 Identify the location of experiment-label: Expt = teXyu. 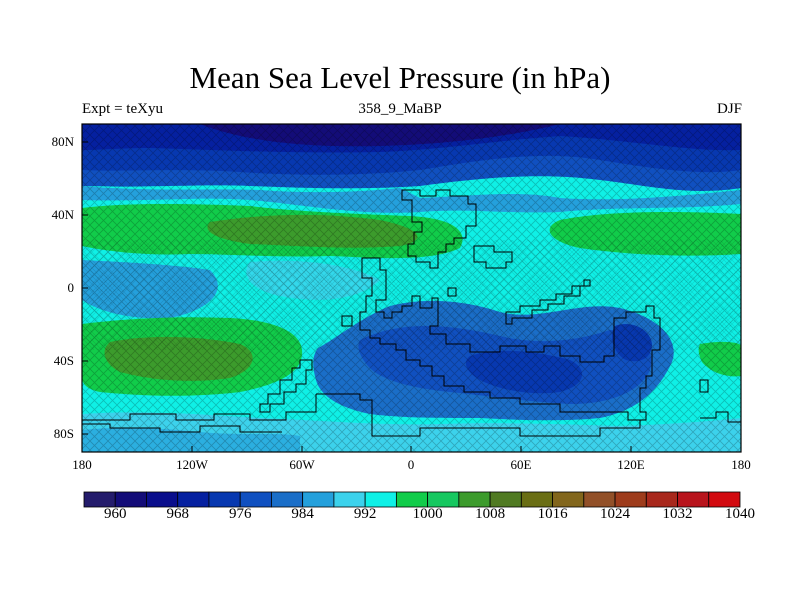
(122, 109).